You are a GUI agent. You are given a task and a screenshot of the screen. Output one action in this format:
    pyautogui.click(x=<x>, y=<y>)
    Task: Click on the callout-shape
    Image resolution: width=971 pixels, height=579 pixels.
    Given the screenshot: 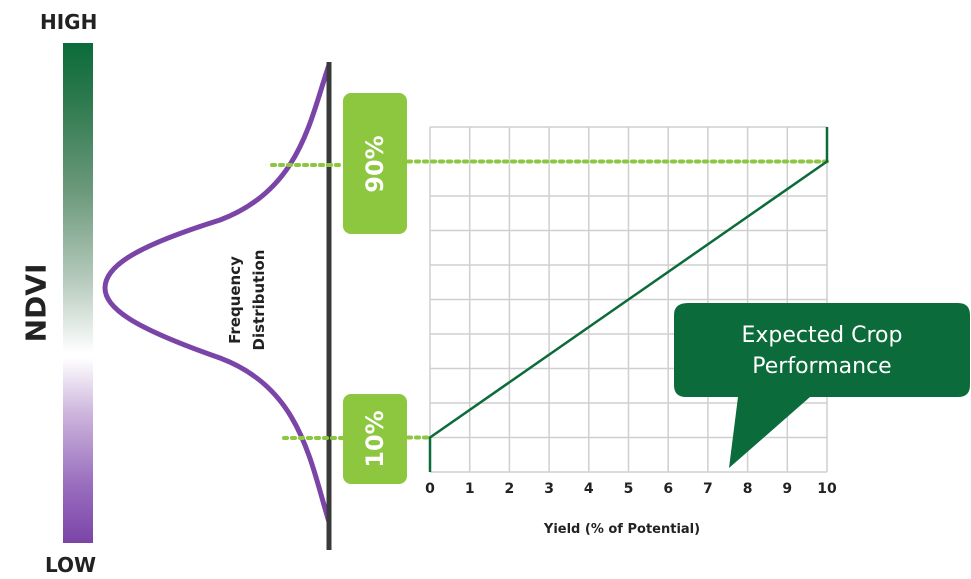 What is the action you would take?
    pyautogui.click(x=822, y=385)
    